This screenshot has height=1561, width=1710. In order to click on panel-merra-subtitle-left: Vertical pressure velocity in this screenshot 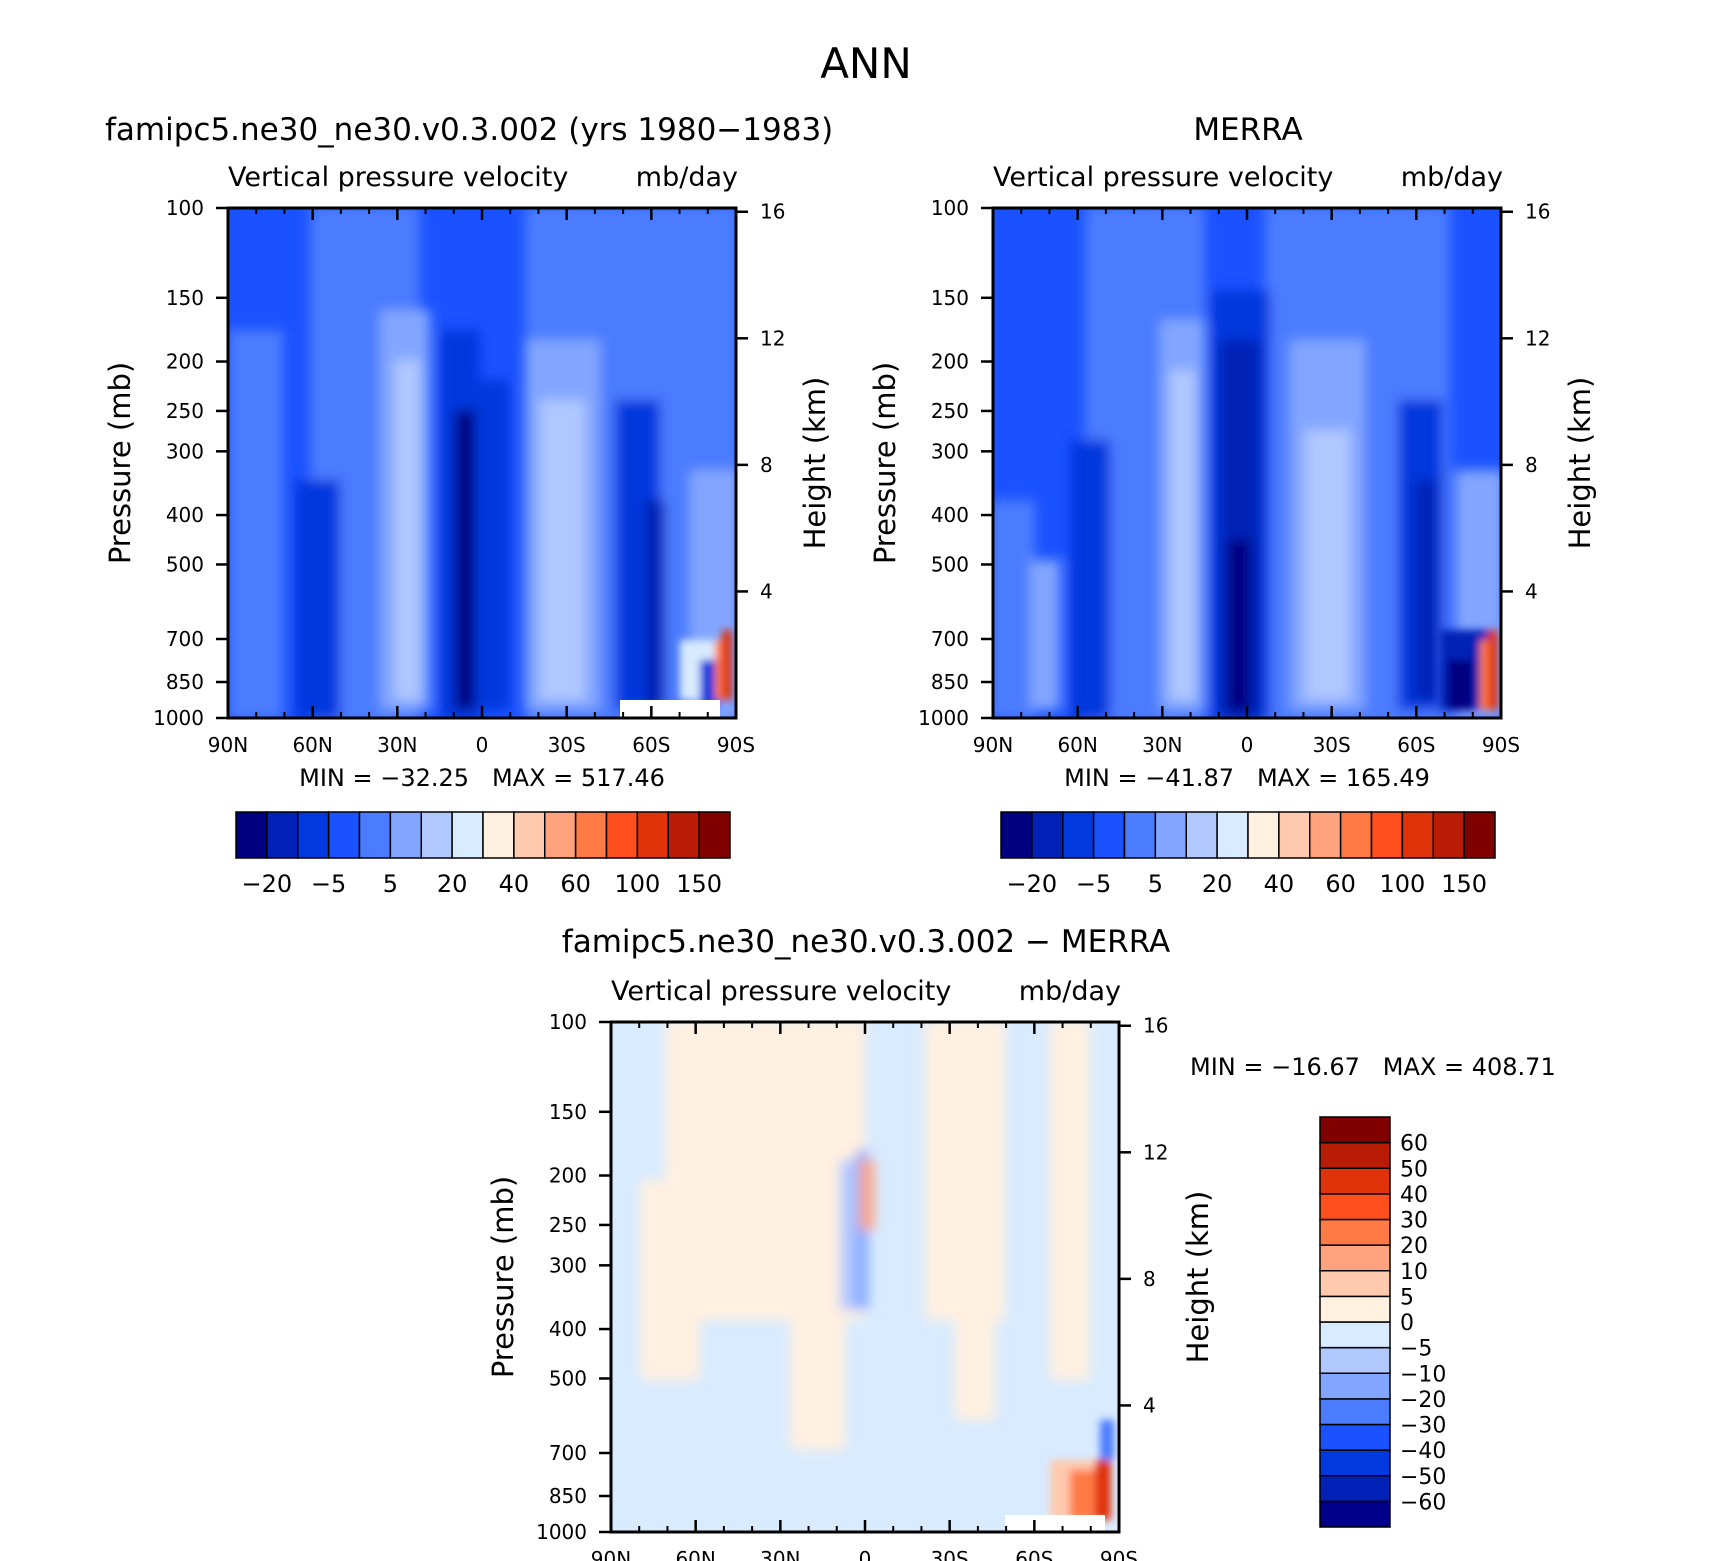, I will do `click(1163, 177)`.